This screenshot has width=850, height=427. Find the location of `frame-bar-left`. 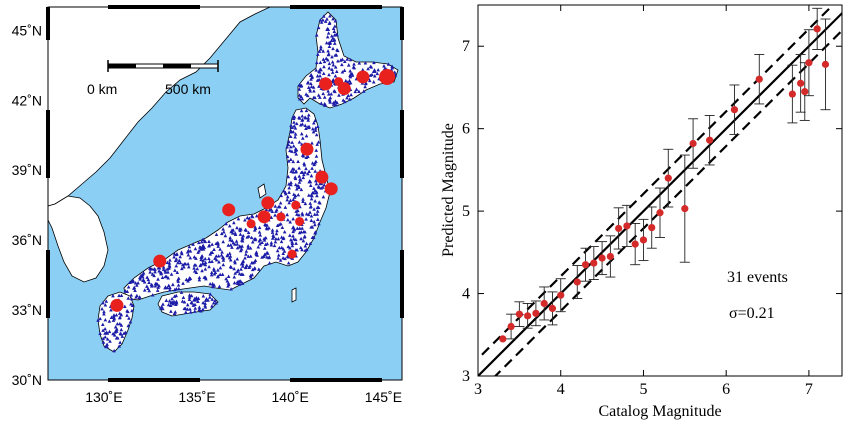

frame-bar-left is located at coordinates (48, 23).